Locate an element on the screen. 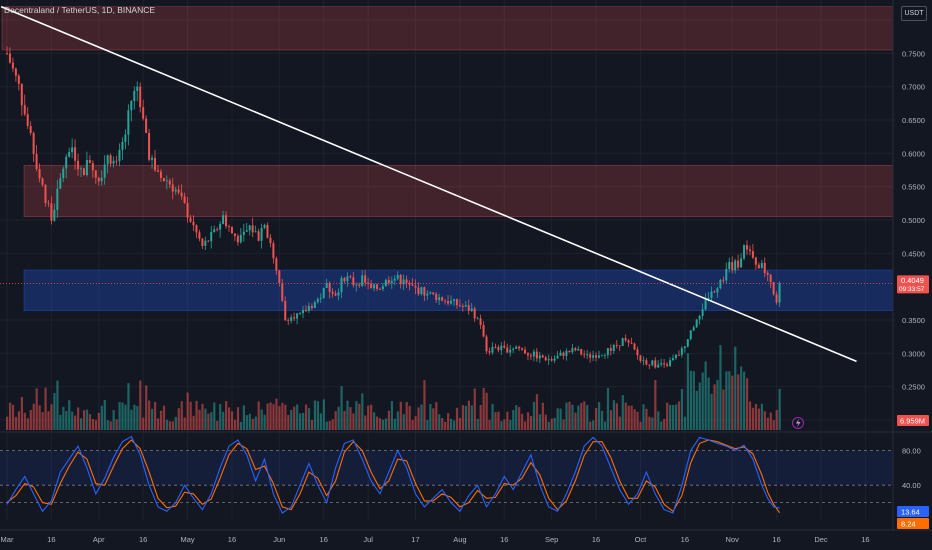  currency-button: USDT is located at coordinates (914, 13).